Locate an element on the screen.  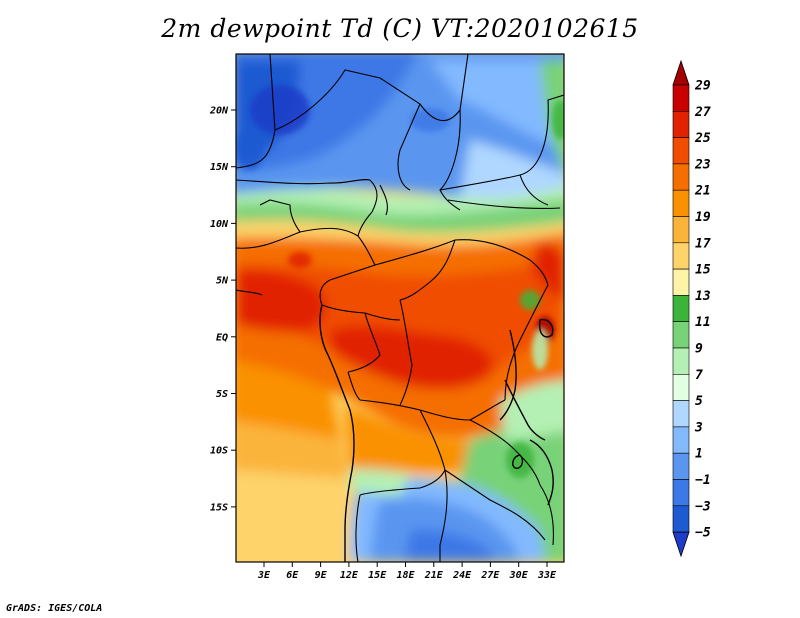
colorbar-label: 17 is located at coordinates (703, 243).